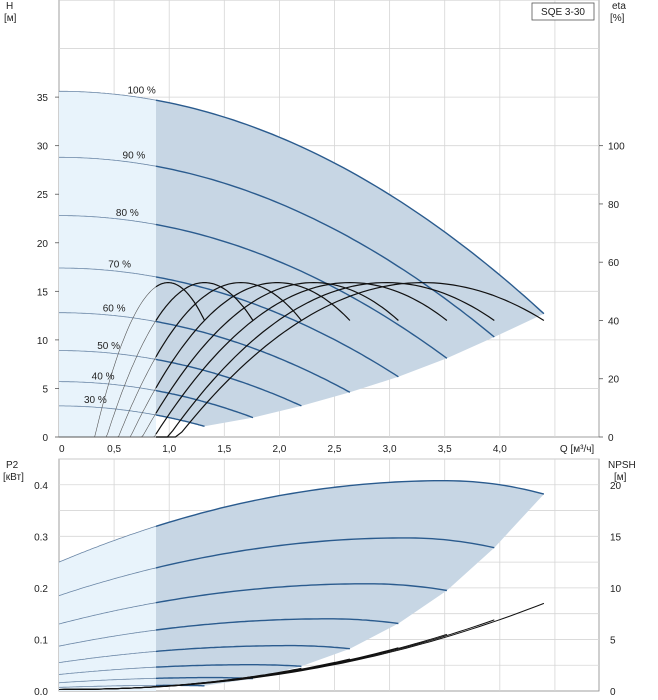 This screenshot has width=658, height=700. What do you see at coordinates (43, 147) in the screenshot?
I see `y-tick-label: 30` at bounding box center [43, 147].